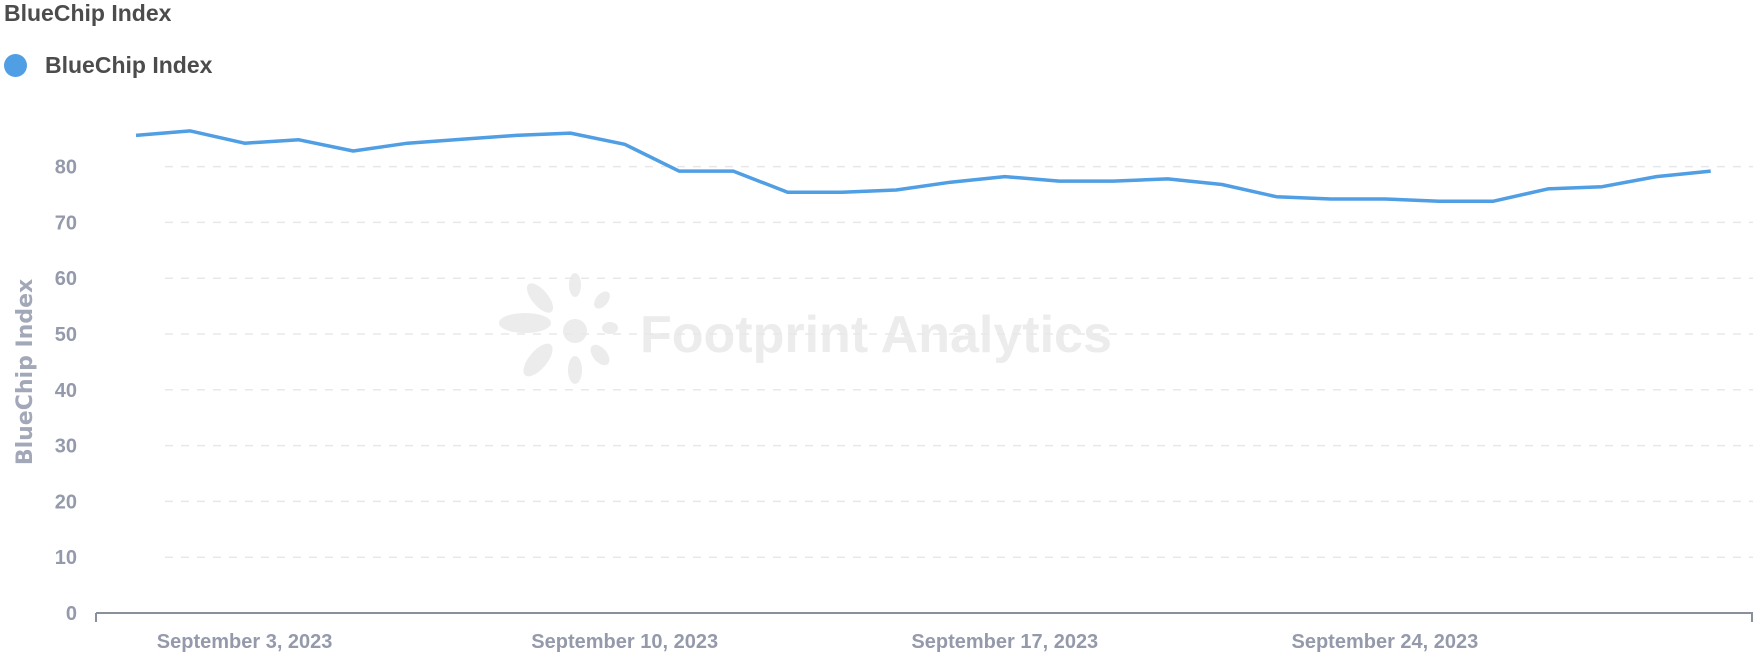 This screenshot has height=664, width=1762. Describe the element at coordinates (66, 168) in the screenshot. I see `y-tick-label: 80` at that location.